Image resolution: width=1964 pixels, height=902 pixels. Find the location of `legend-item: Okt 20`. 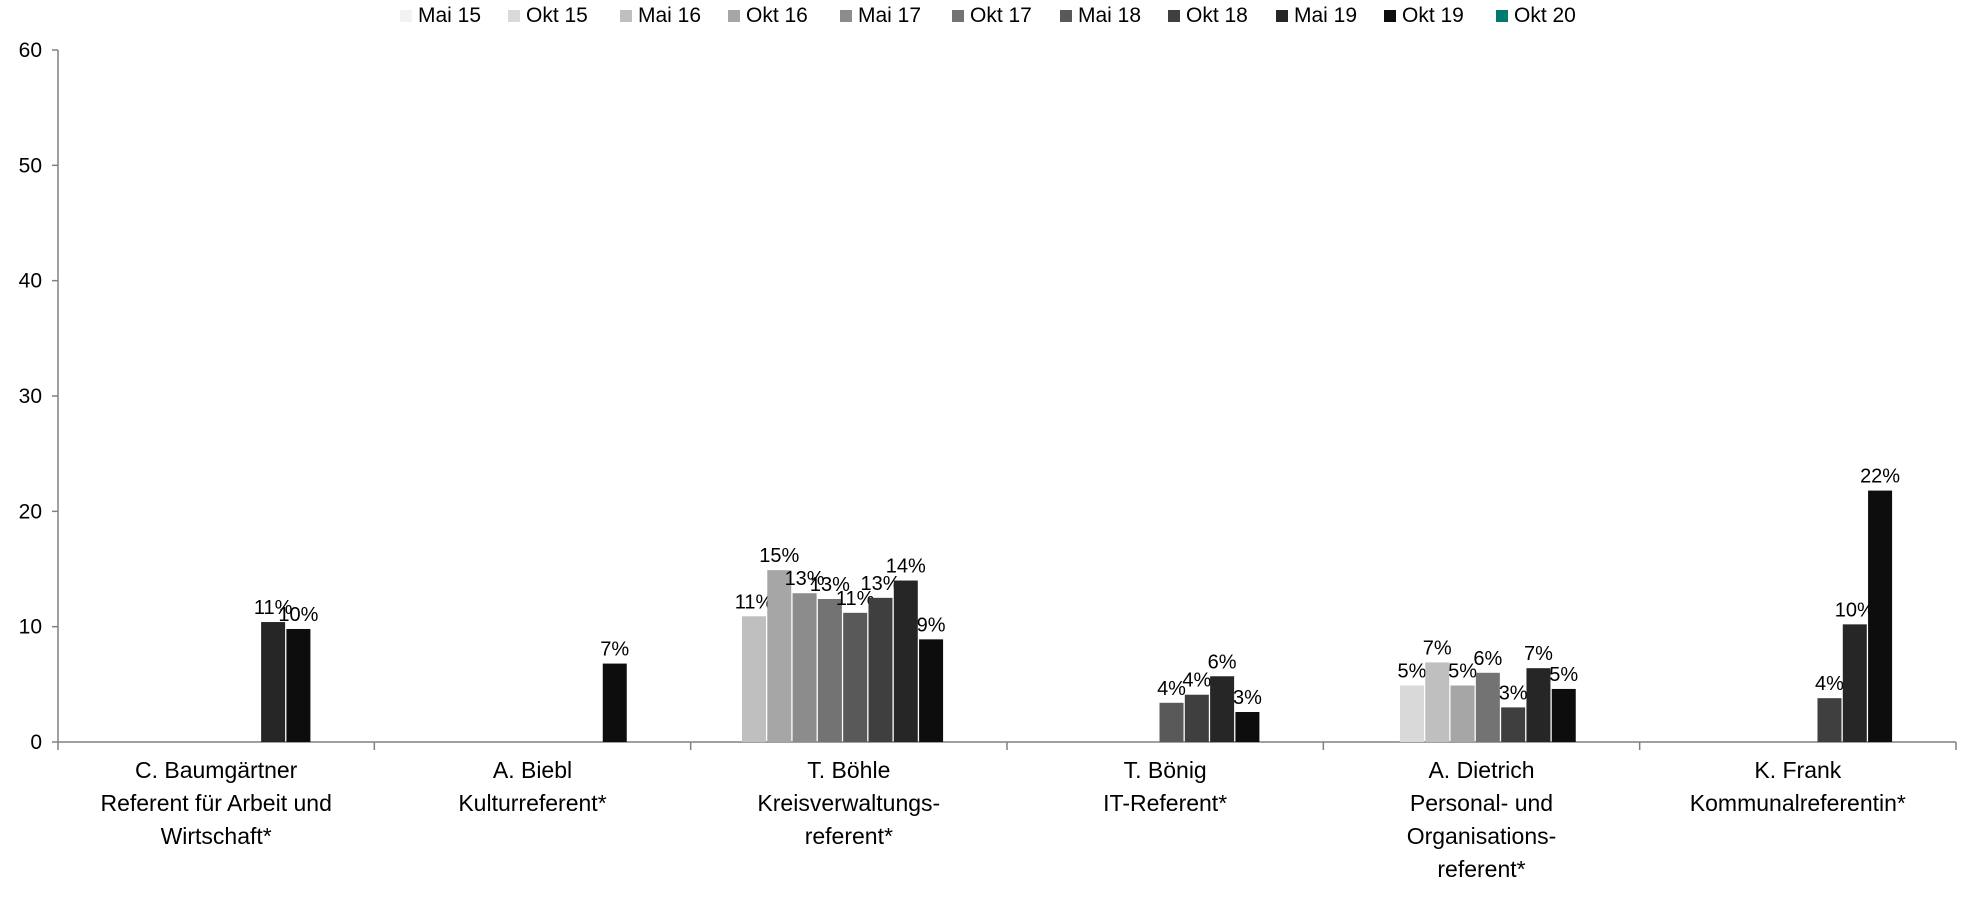

legend-item: Okt 20 is located at coordinates (1536, 16).